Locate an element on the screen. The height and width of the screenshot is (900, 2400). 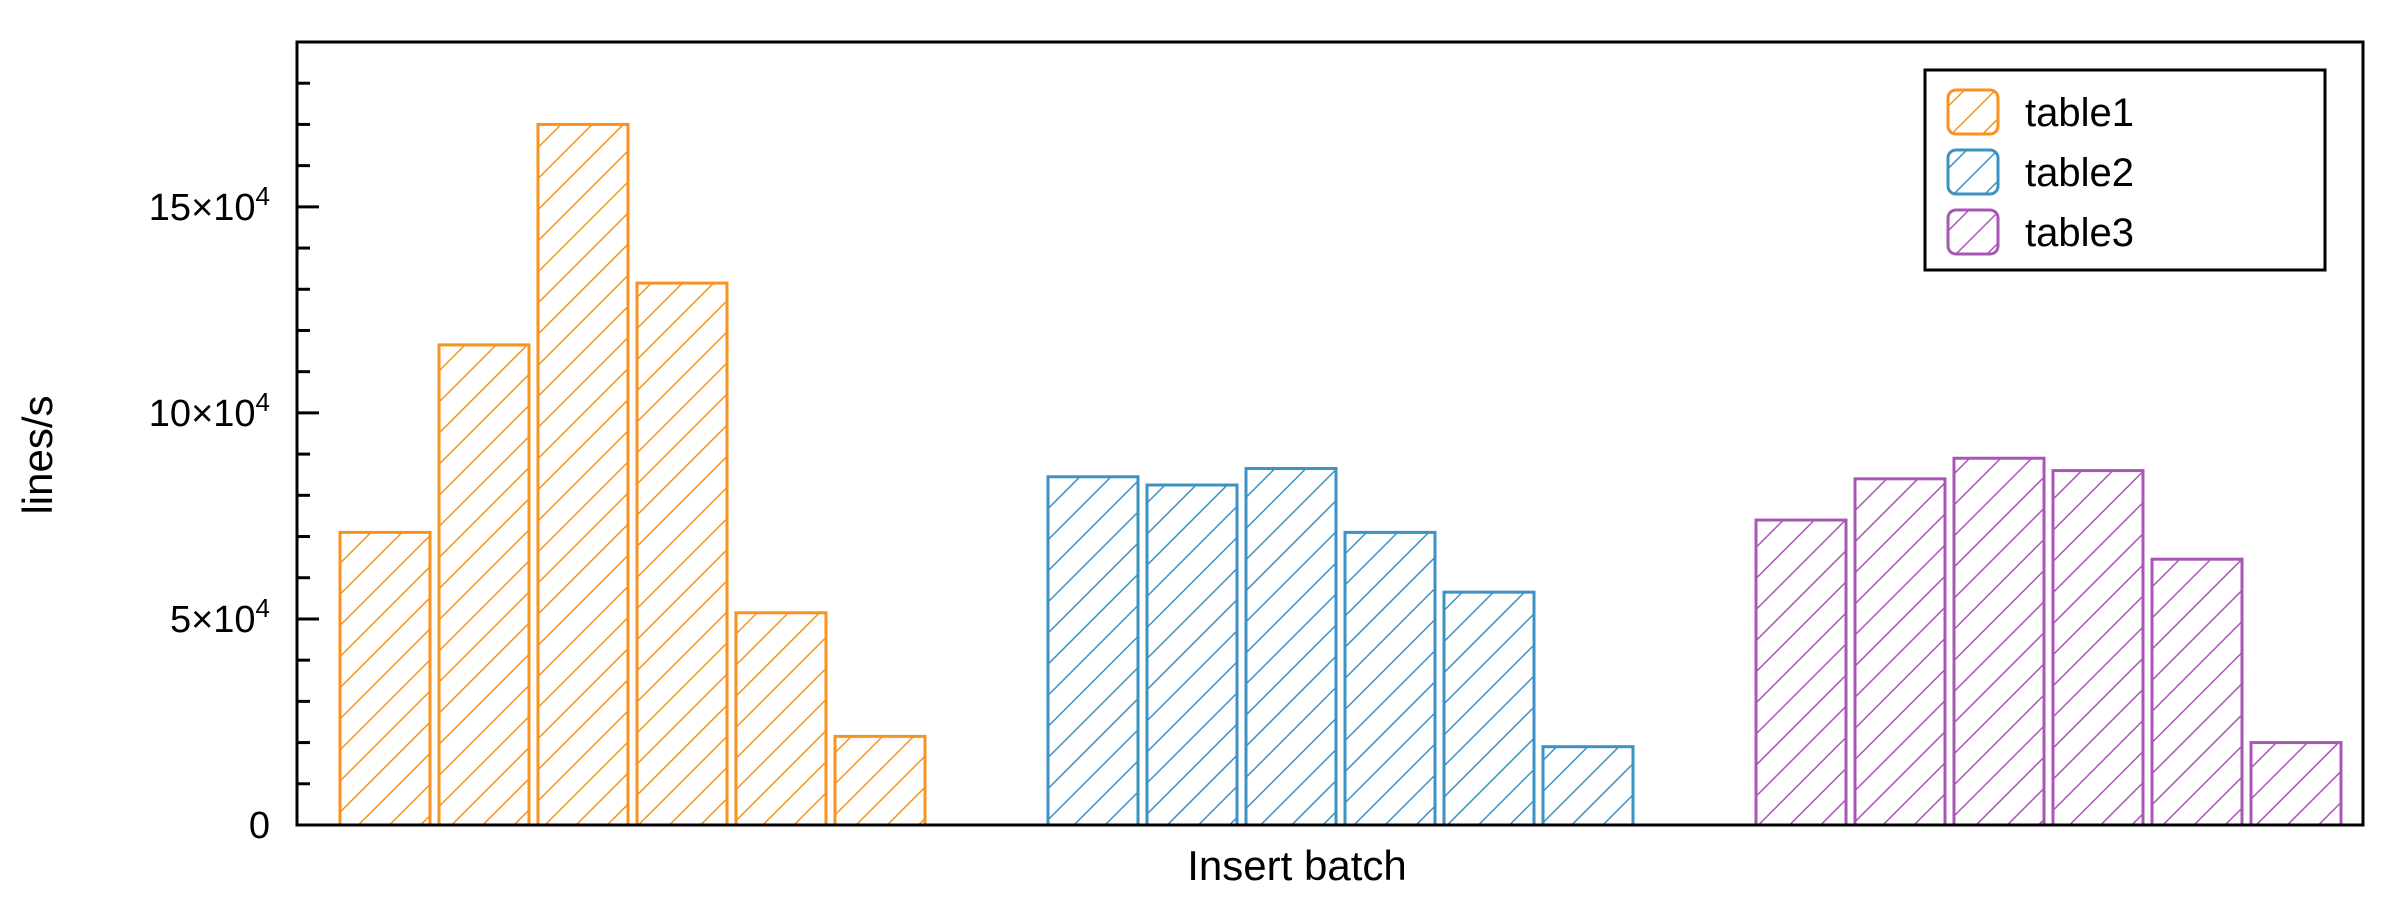
y-axis-title: lines/s is located at coordinates (37, 454).